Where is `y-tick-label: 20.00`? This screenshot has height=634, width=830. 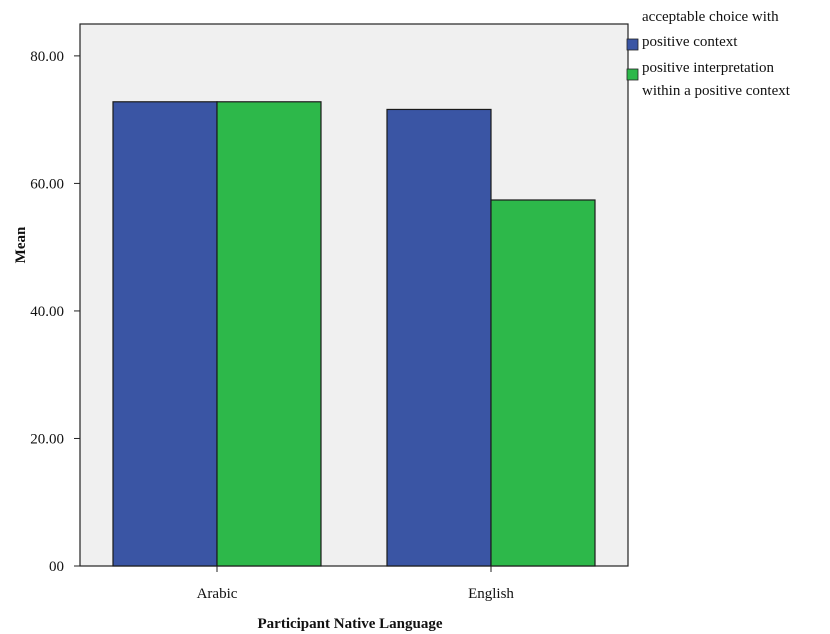
y-tick-label: 20.00 is located at coordinates (47, 439).